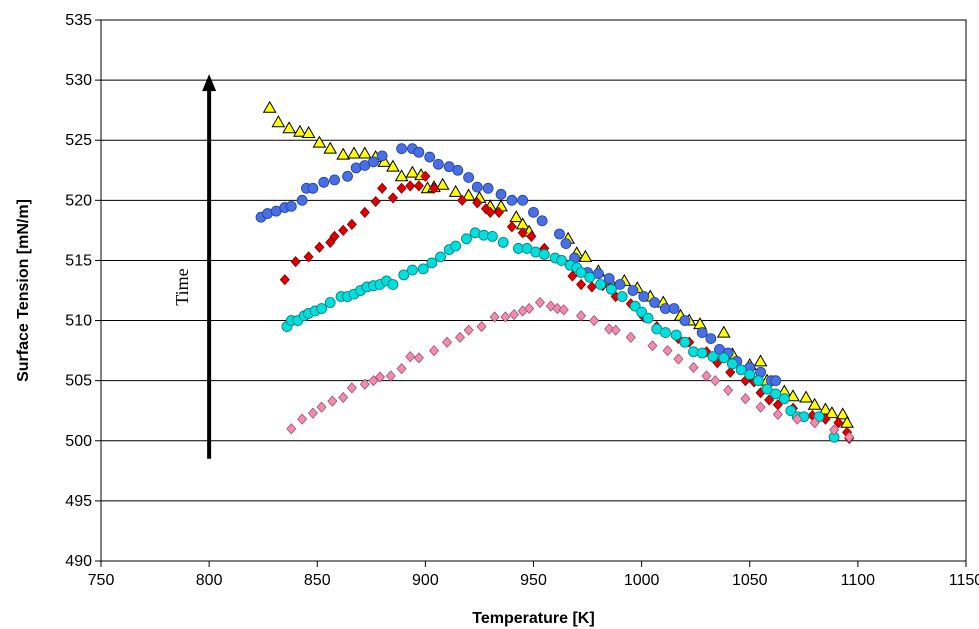 This screenshot has height=629, width=979. What do you see at coordinates (209, 580) in the screenshot?
I see `x-tick-label: 800` at bounding box center [209, 580].